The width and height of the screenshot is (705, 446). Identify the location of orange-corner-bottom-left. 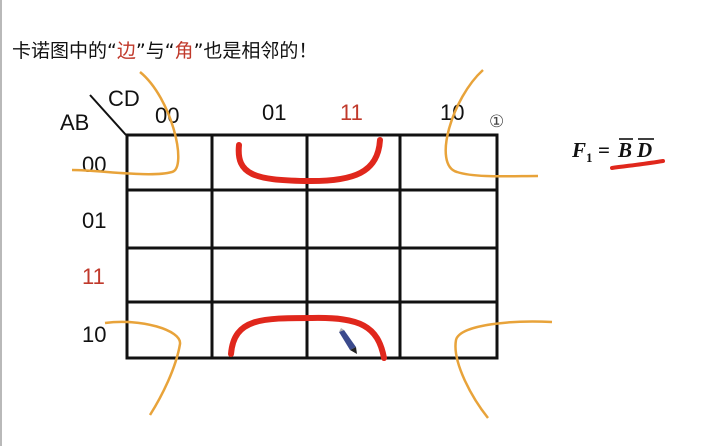
(143, 368).